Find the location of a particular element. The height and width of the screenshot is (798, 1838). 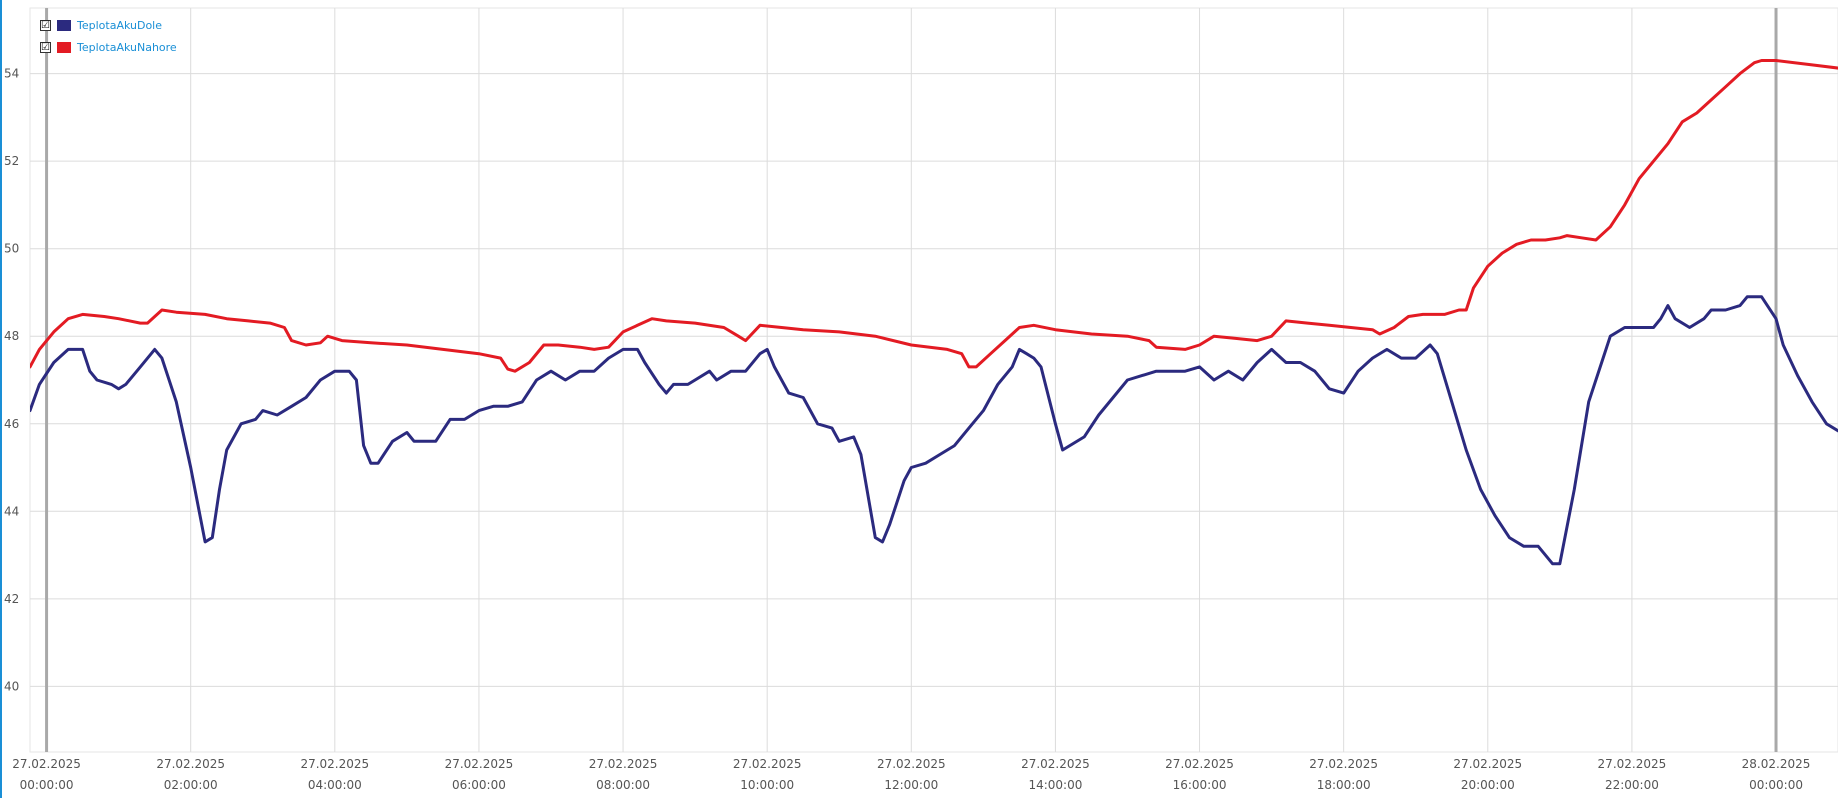

x-tick-label: 27.02.2025 20:00:00 is located at coordinates (1487, 774).